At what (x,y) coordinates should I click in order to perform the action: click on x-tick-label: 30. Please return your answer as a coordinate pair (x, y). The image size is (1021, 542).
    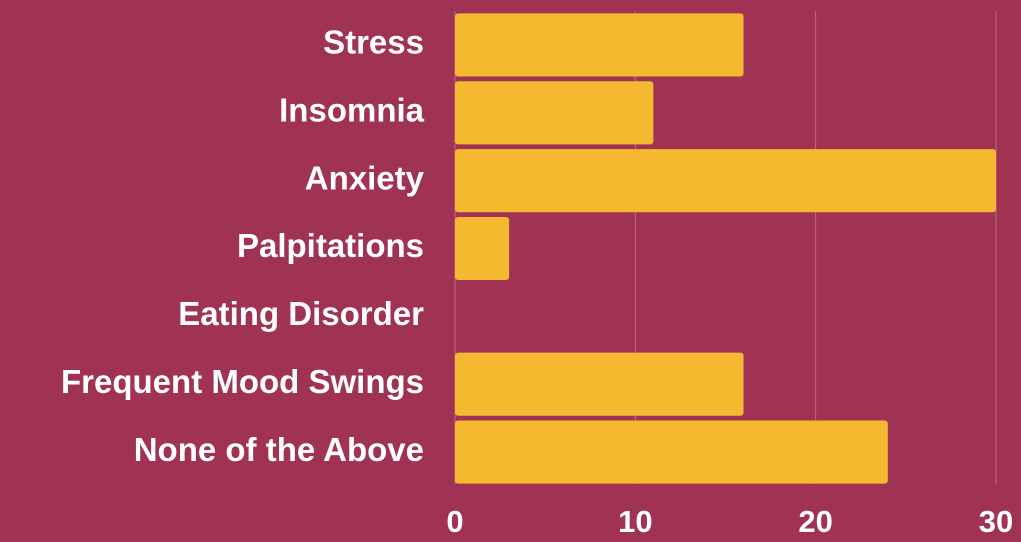
    Looking at the image, I should click on (996, 521).